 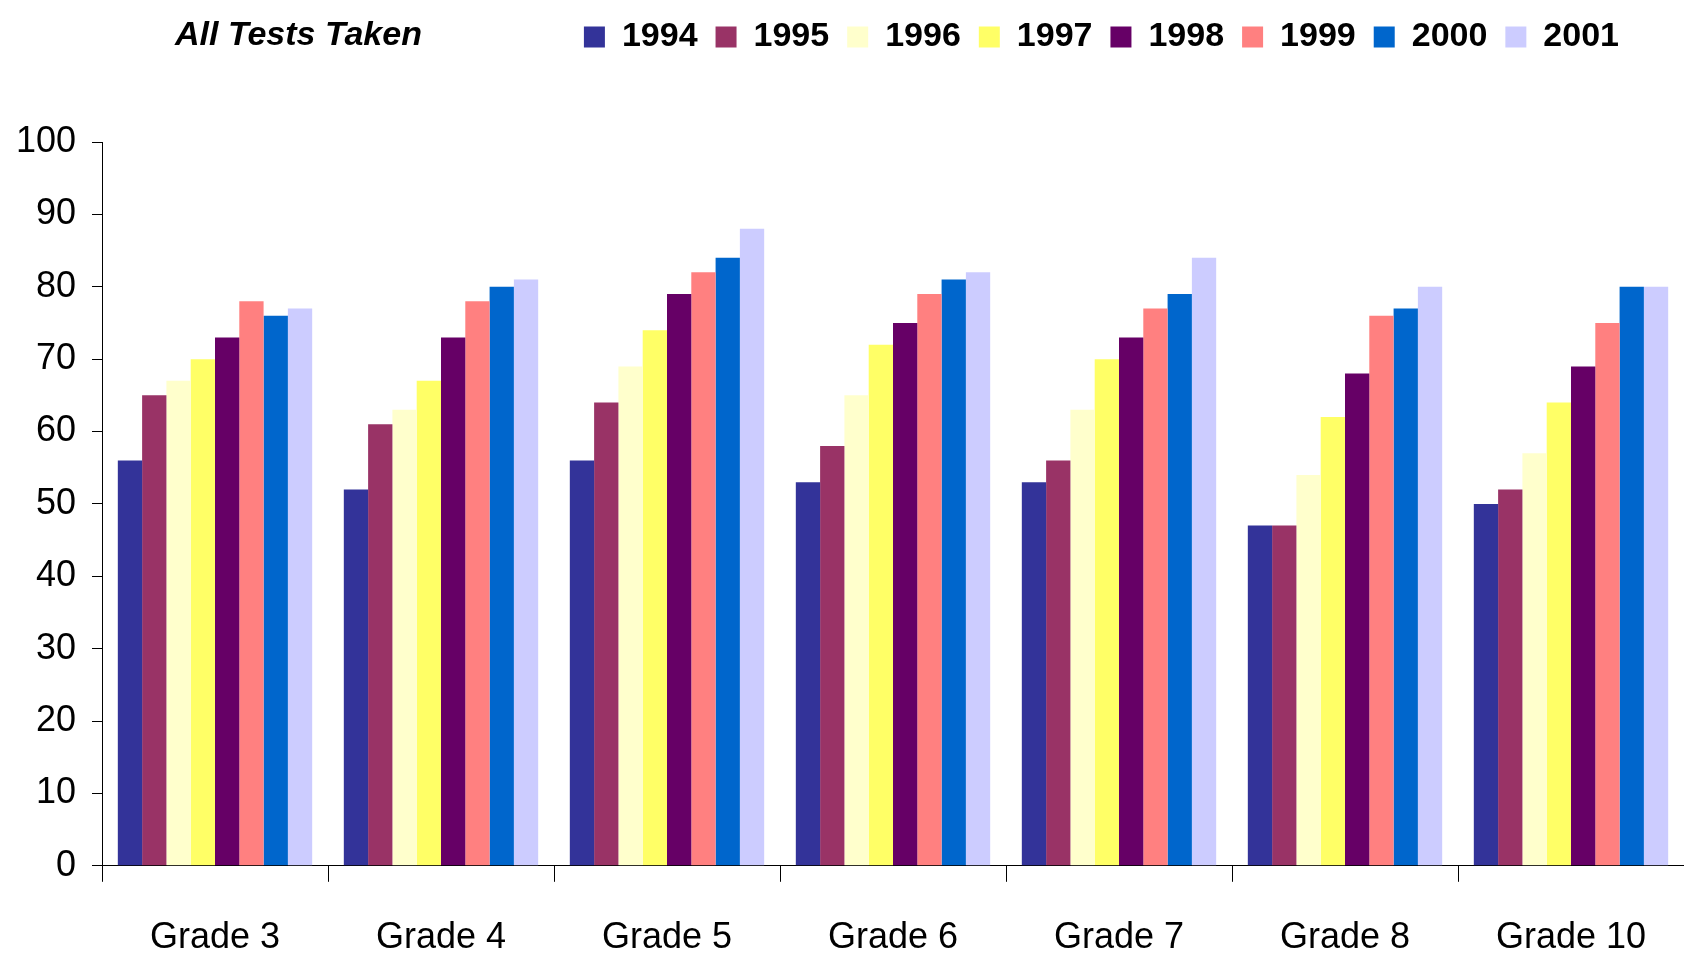 I want to click on legend-label: 1997, so click(x=1054, y=34).